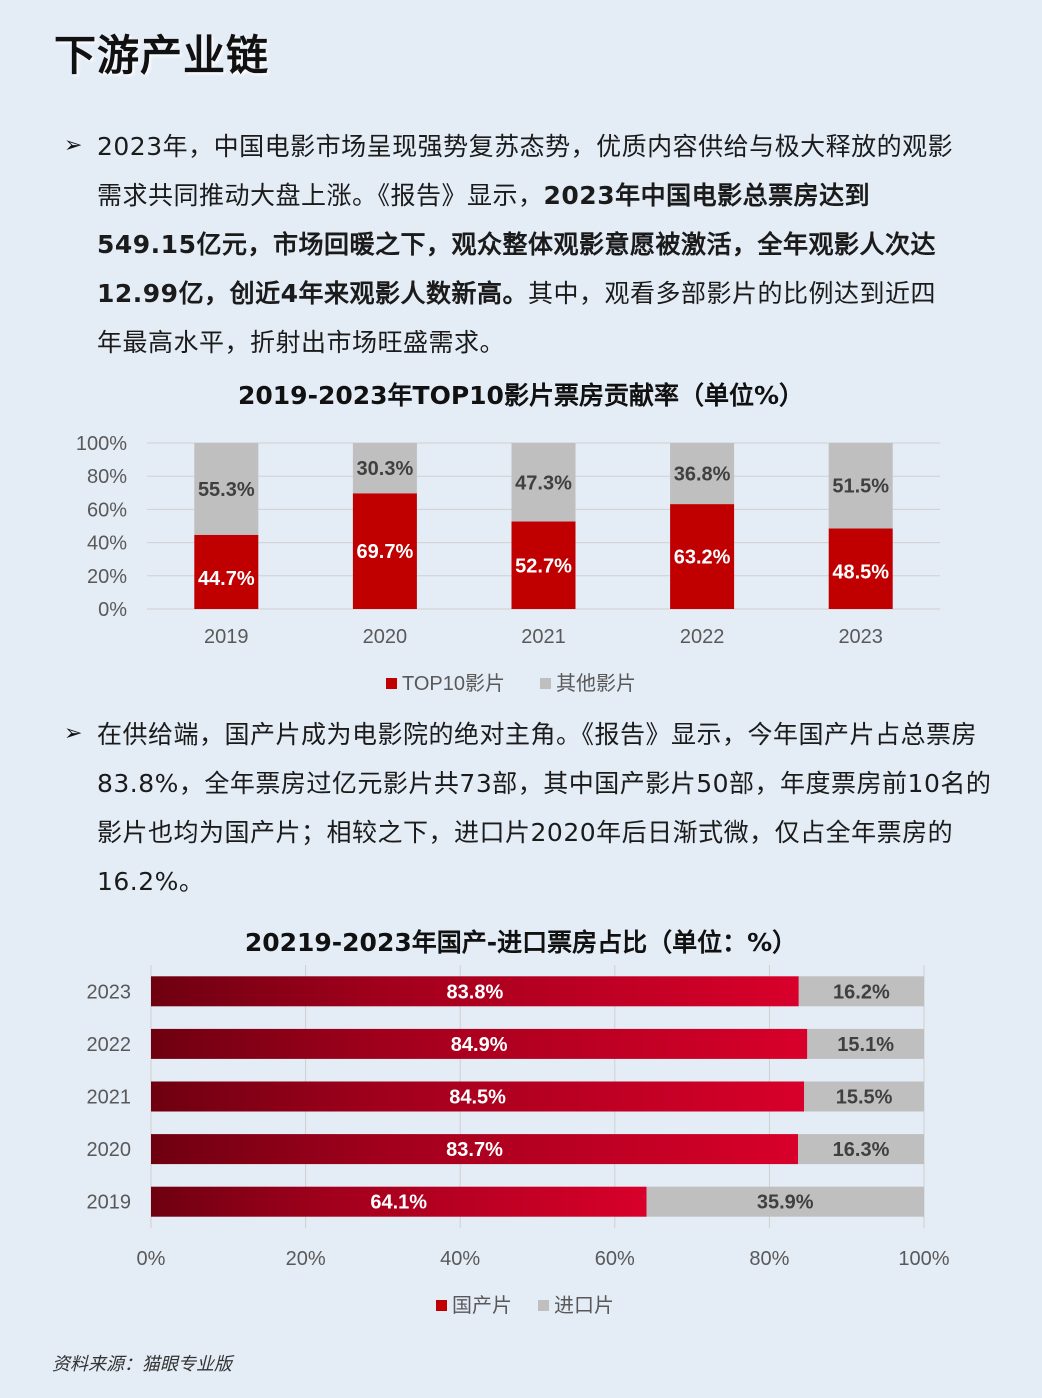  Describe the element at coordinates (107, 510) in the screenshot. I see `y-tick-label: 60%` at that location.